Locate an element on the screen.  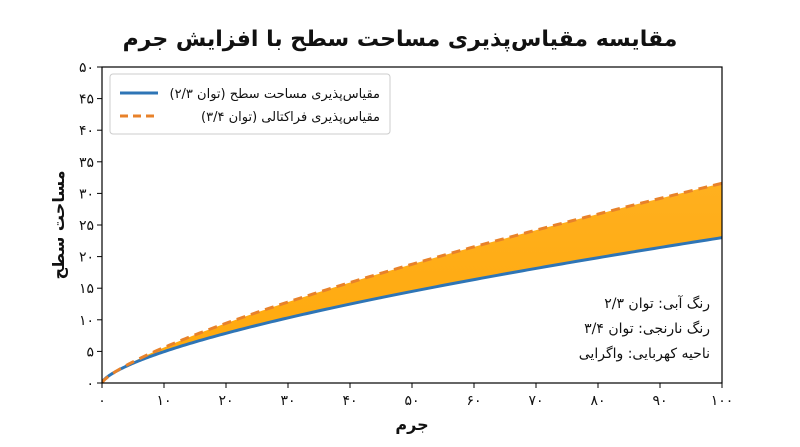
x-tick-label: ۵۰ is located at coordinates (411, 401).